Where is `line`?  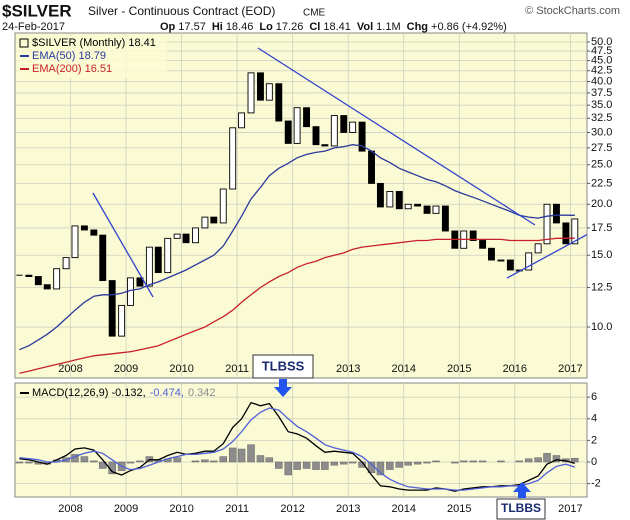
line is located at coordinates (297, 449).